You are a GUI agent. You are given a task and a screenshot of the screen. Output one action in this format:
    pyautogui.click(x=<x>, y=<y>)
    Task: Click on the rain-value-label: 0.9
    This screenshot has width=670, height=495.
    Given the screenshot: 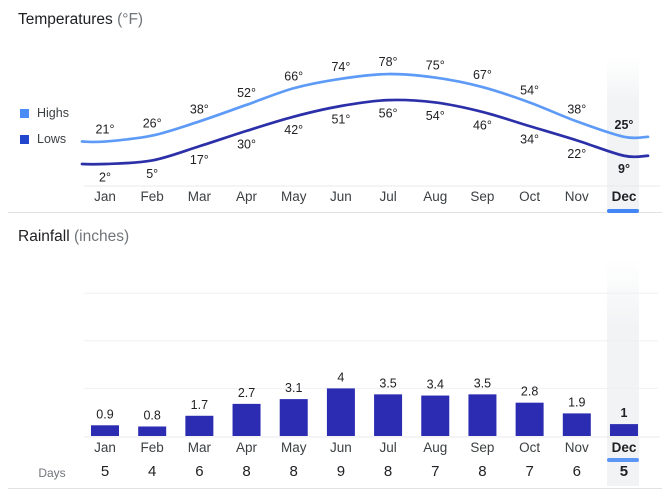 What is the action you would take?
    pyautogui.click(x=104, y=414)
    